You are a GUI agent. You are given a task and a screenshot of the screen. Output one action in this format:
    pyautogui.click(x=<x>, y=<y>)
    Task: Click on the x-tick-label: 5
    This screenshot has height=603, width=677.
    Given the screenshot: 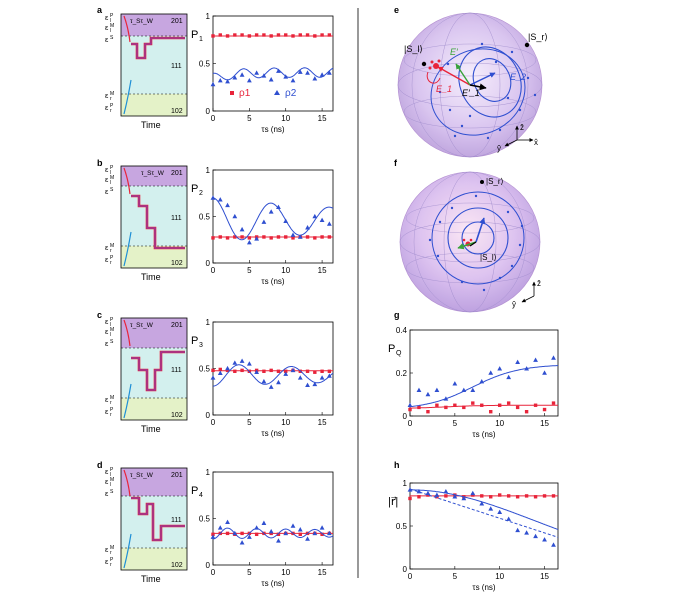 What is the action you would take?
    pyautogui.click(x=249, y=422)
    